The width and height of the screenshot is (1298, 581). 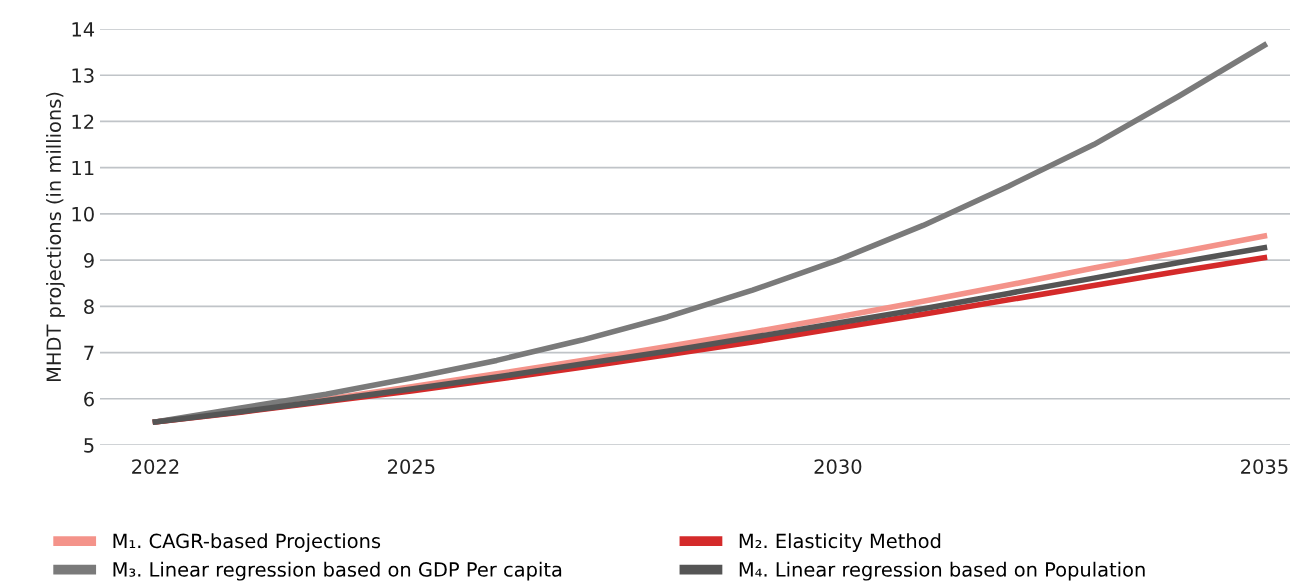 I want to click on legend-label: M₁. CAGR-based Projections, so click(x=247, y=543).